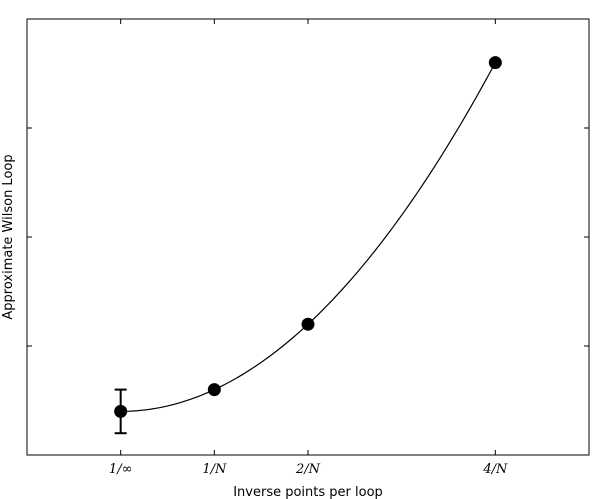 The image size is (598, 499). I want to click on x-tick-label: 4/N, so click(495, 469).